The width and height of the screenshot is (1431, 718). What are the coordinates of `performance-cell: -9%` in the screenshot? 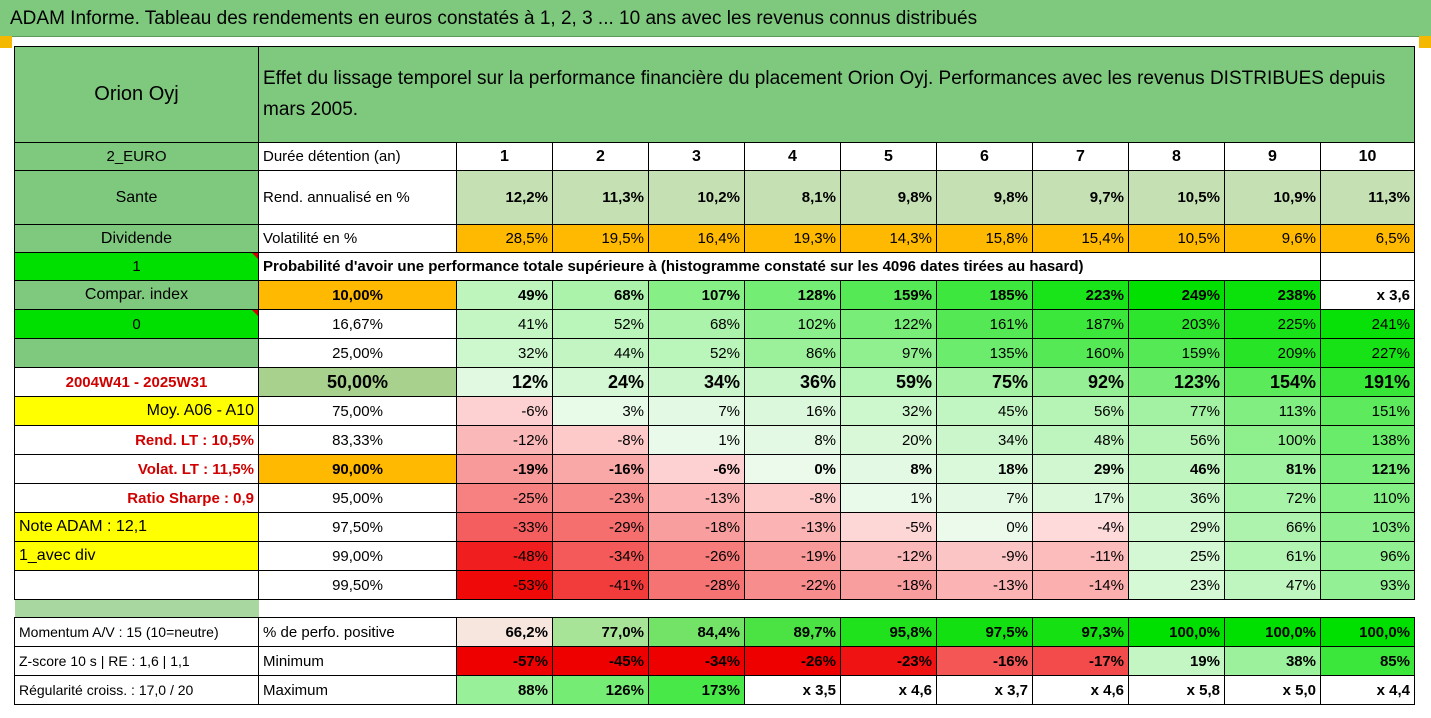 It's located at (984, 556).